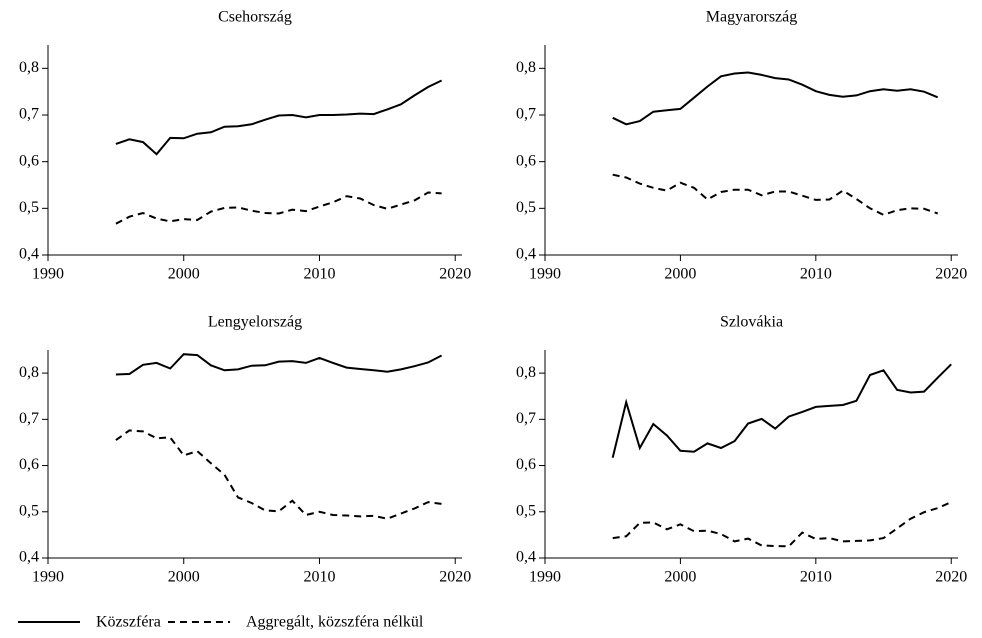  What do you see at coordinates (751, 322) in the screenshot?
I see `chart-title: Szlovákia` at bounding box center [751, 322].